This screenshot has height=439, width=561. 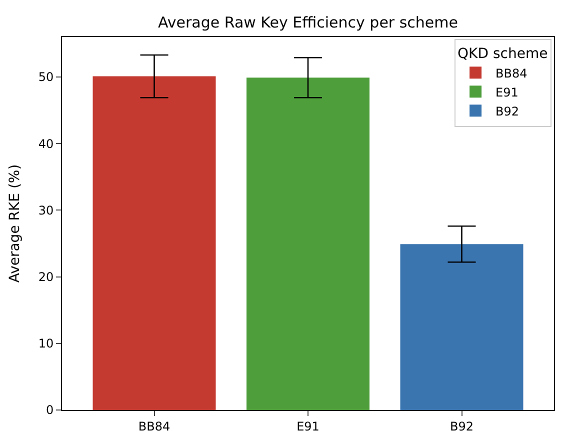 What do you see at coordinates (14, 223) in the screenshot?
I see `y-axis-title: Average RKE (%)` at bounding box center [14, 223].